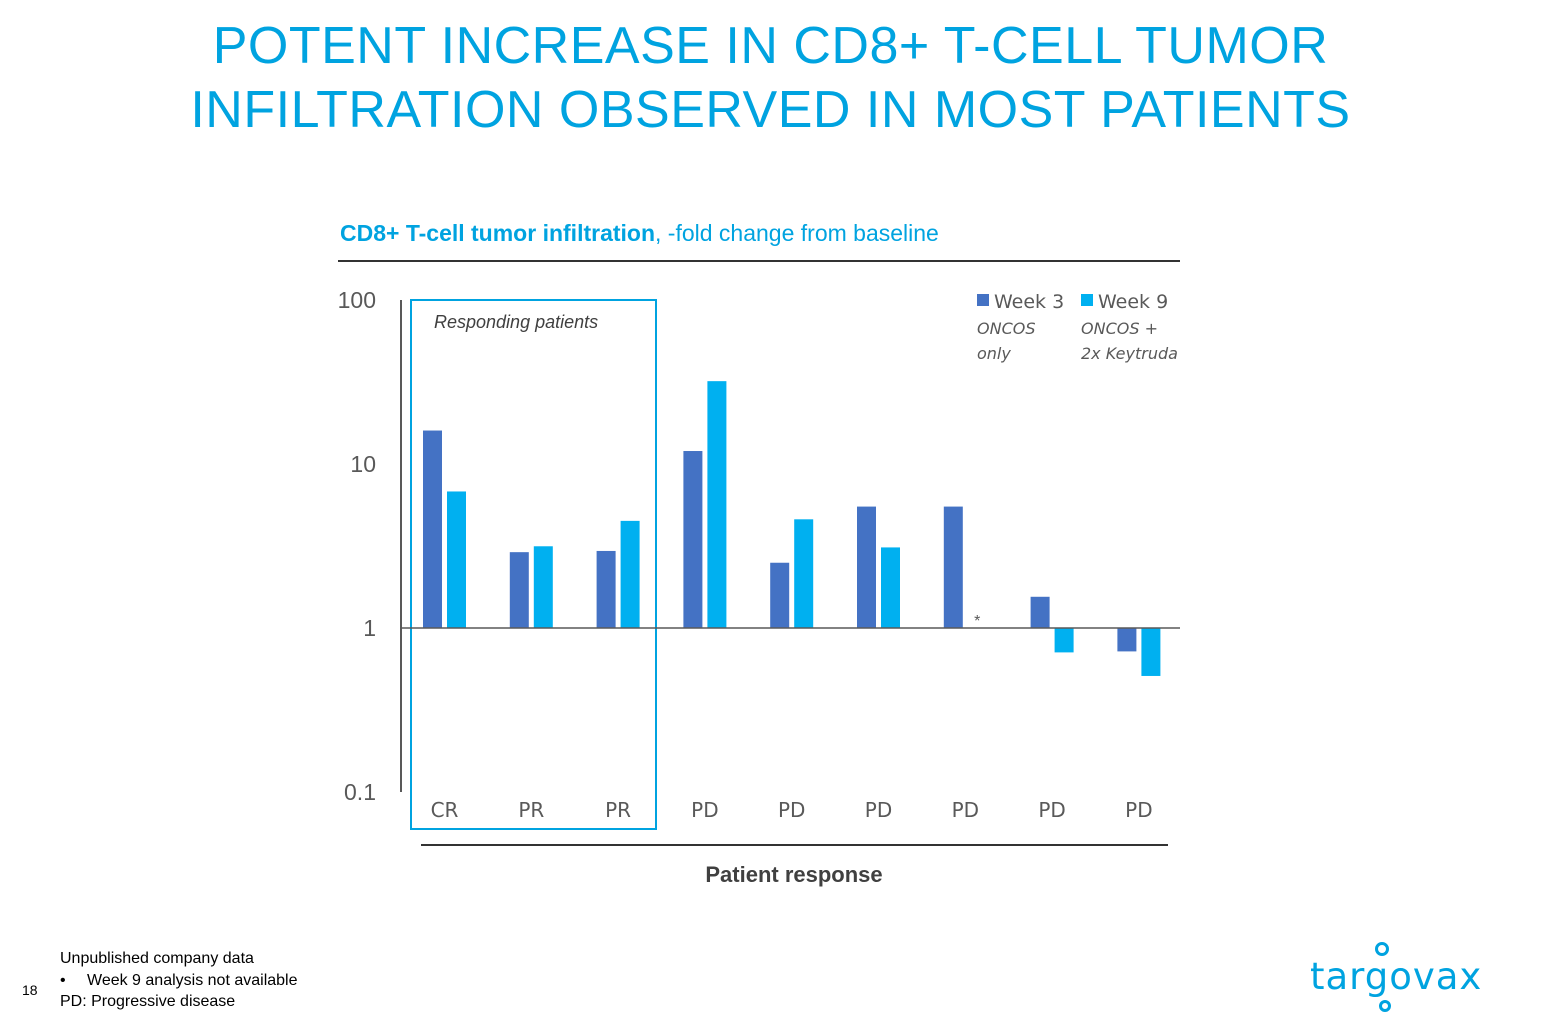 Image resolution: width=1541 pixels, height=1028 pixels. What do you see at coordinates (148, 1001) in the screenshot?
I see `footnote-pd-definition: PD: Progressive disease` at bounding box center [148, 1001].